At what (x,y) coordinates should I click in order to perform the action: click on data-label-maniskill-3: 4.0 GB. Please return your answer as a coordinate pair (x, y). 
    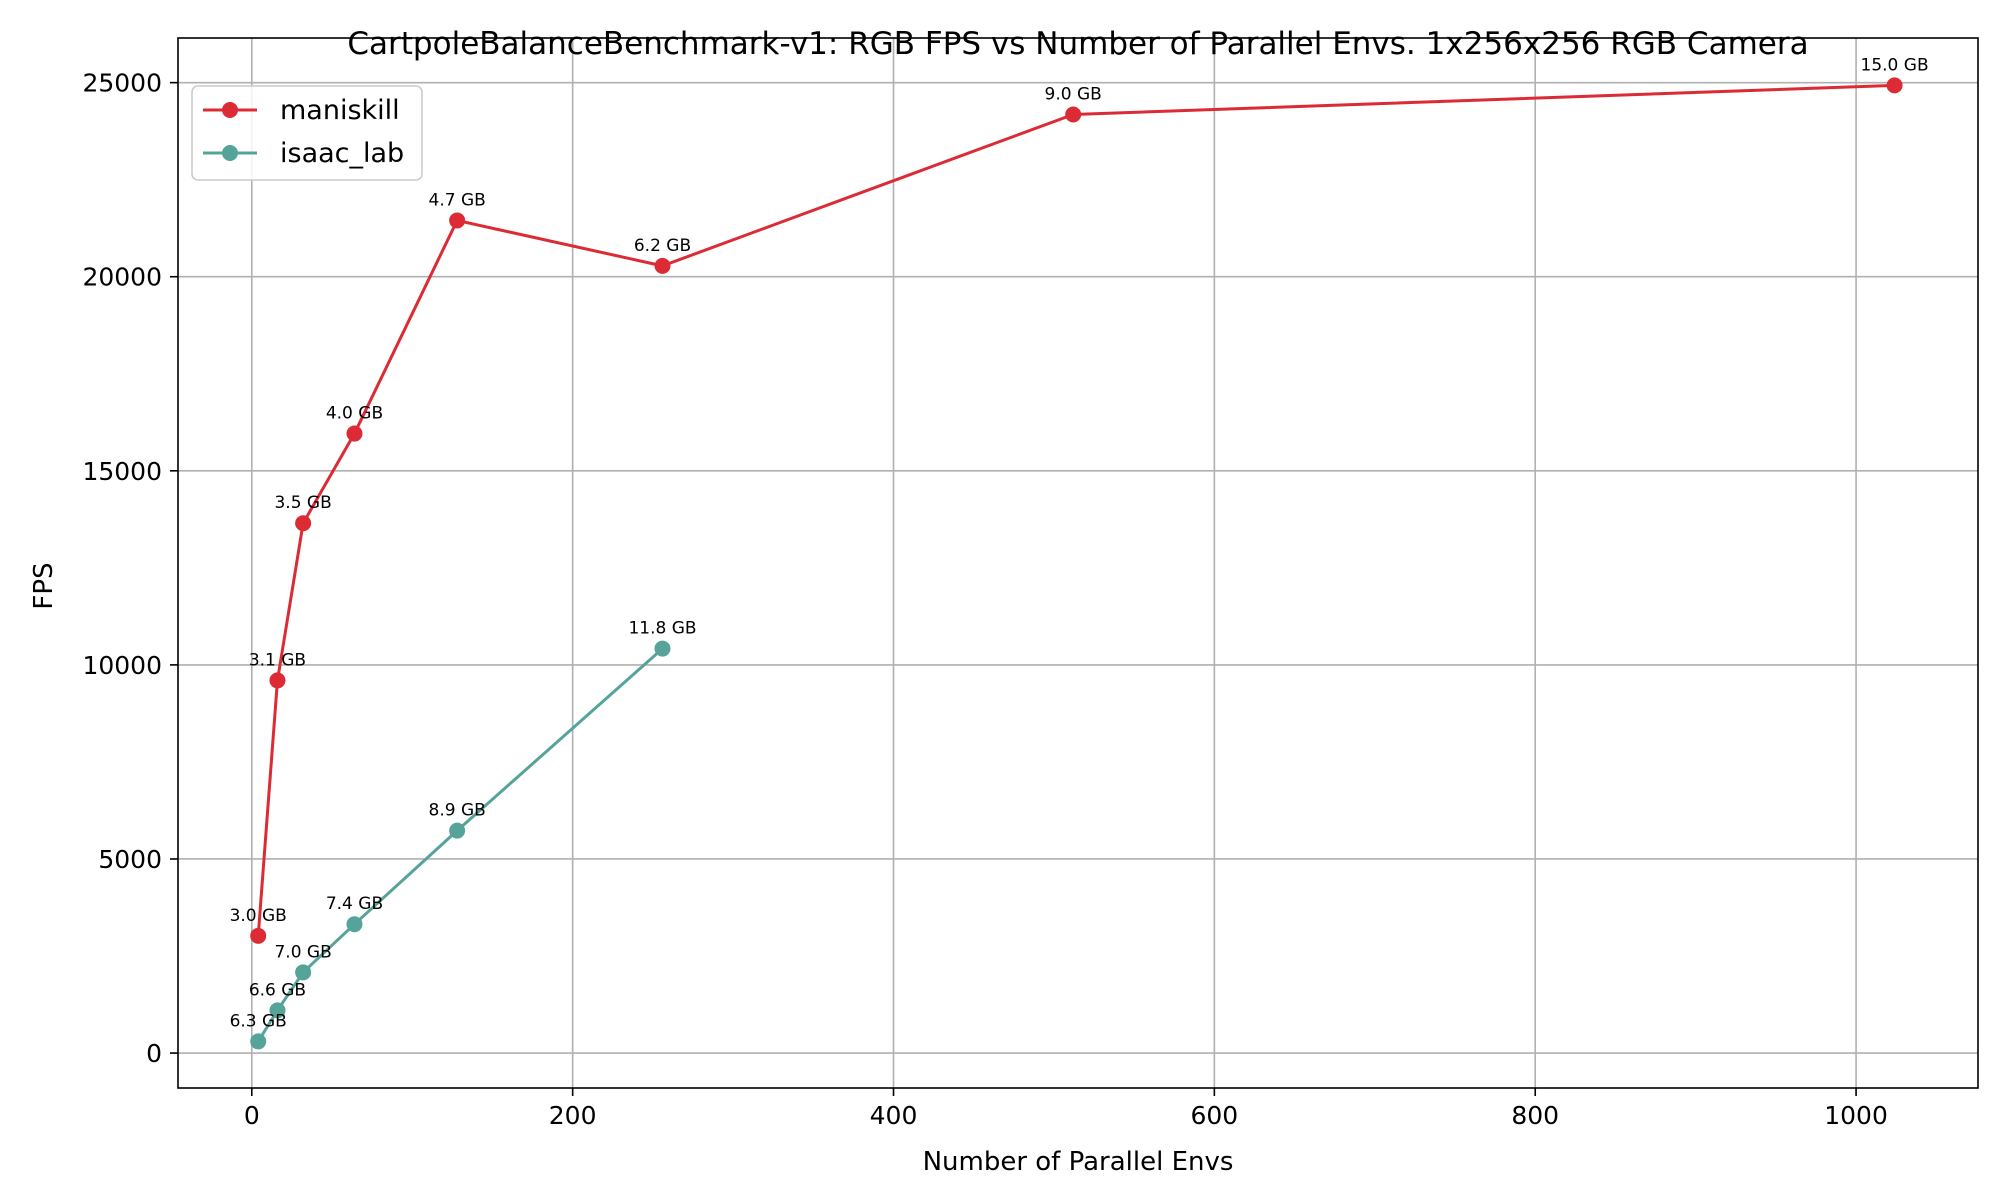
    Looking at the image, I should click on (354, 414).